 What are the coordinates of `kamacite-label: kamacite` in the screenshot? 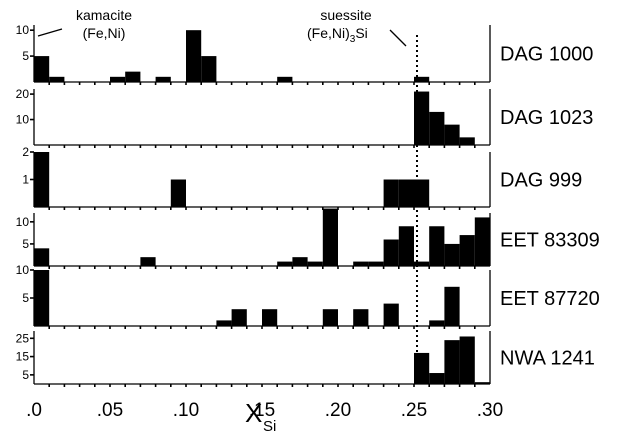 It's located at (104, 15).